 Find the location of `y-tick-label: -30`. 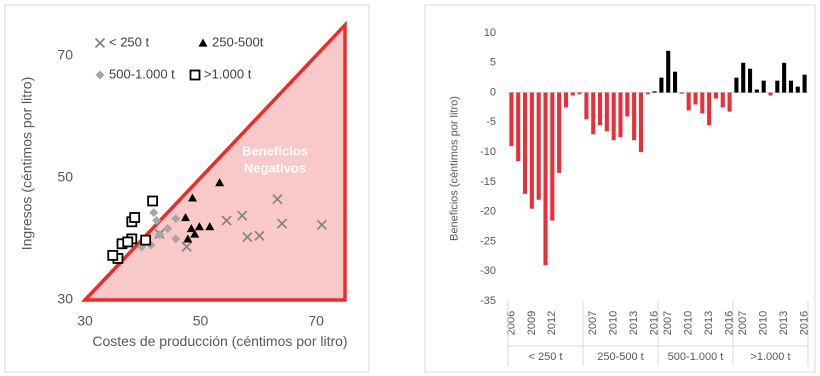

y-tick-label: -30 is located at coordinates (488, 271).